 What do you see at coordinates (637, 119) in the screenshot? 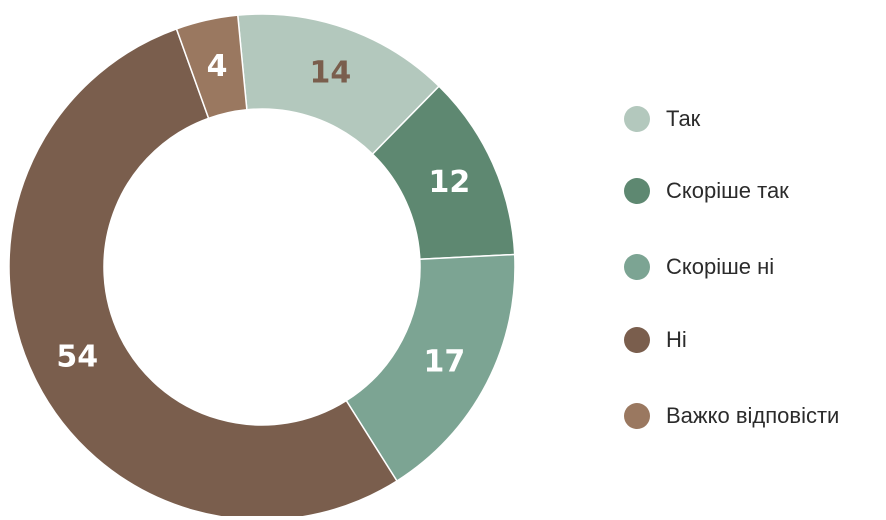
I see `legend-swatch-tak` at bounding box center [637, 119].